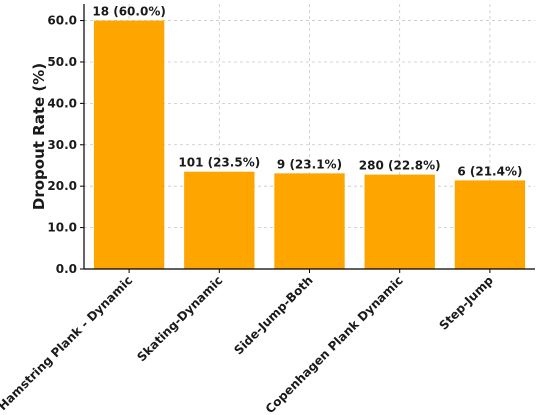  What do you see at coordinates (62, 62) in the screenshot?
I see `y-tick-label: 50.0` at bounding box center [62, 62].